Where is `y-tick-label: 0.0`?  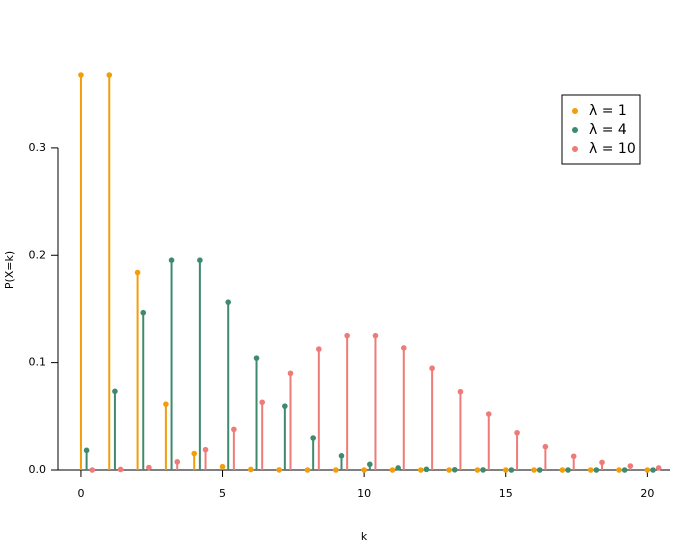
y-tick-label: 0.0 is located at coordinates (38, 469).